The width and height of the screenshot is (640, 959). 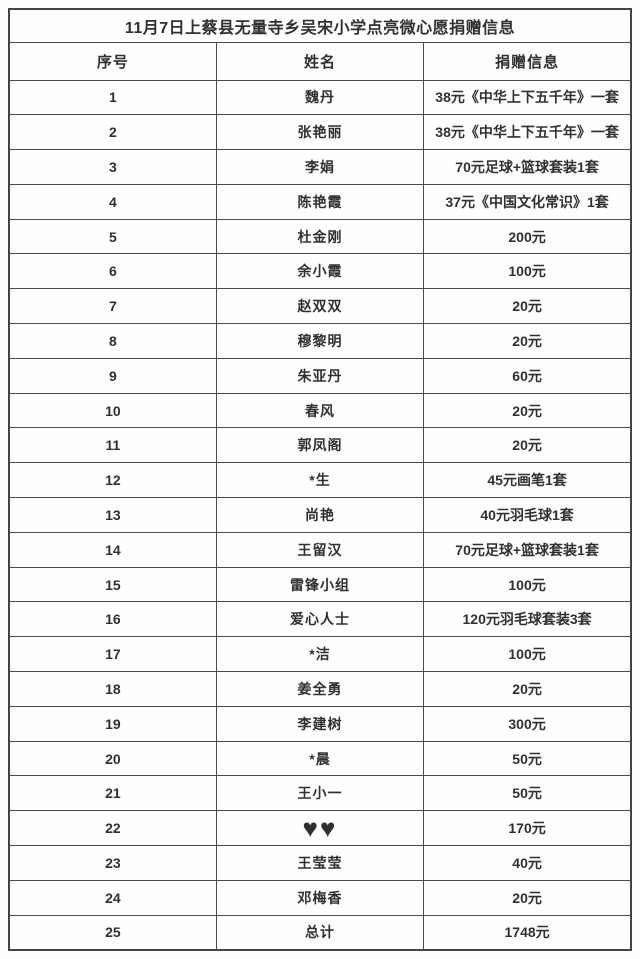 I want to click on donor-name: 余小霞, so click(x=320, y=271).